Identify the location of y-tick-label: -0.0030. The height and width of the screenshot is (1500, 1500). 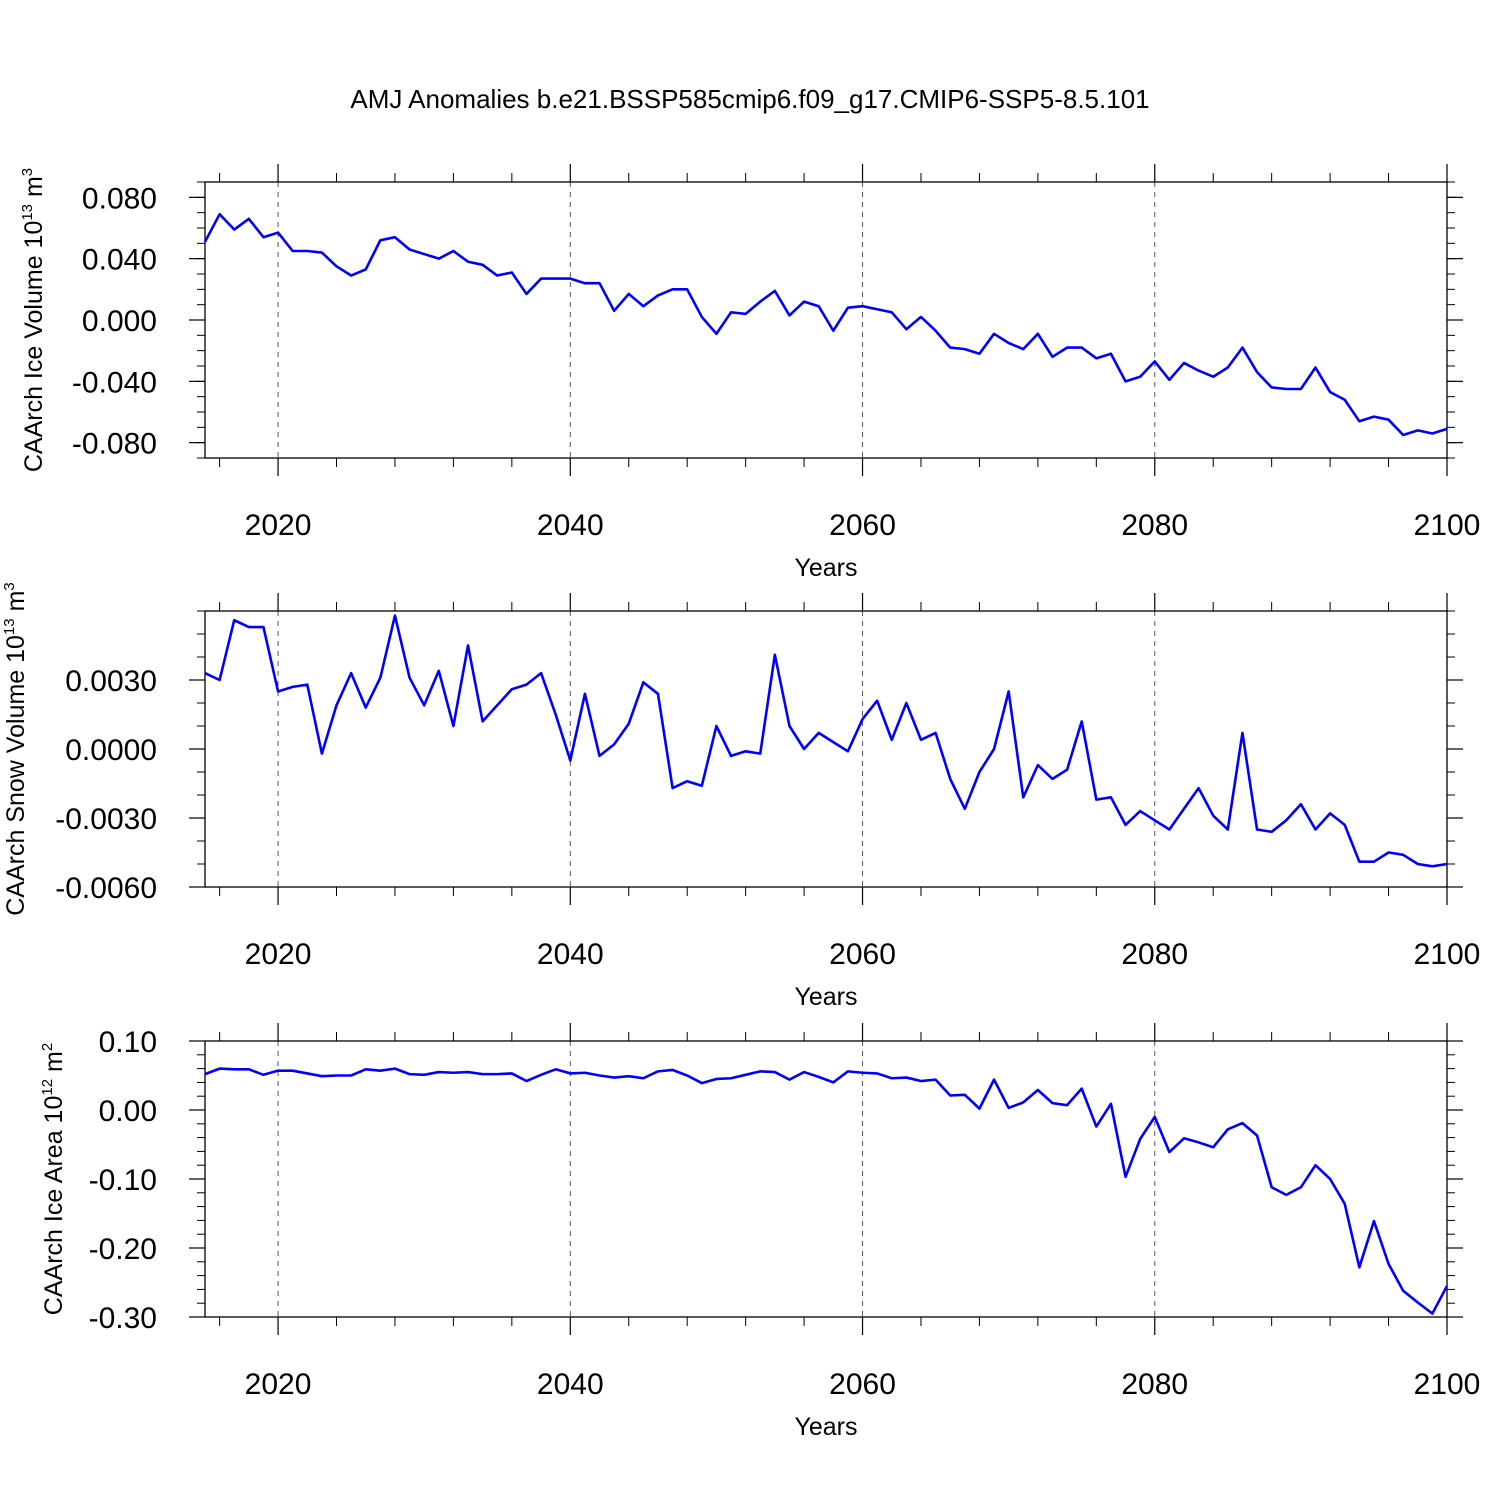
(106, 819).